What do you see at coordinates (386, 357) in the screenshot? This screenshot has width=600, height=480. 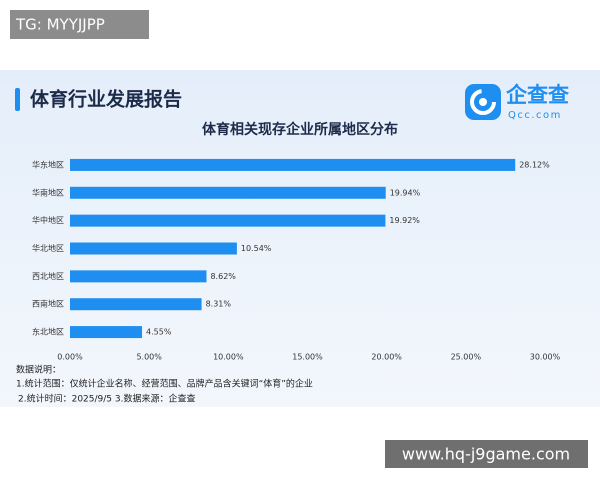 I see `x-tick-label: 20.00%` at bounding box center [386, 357].